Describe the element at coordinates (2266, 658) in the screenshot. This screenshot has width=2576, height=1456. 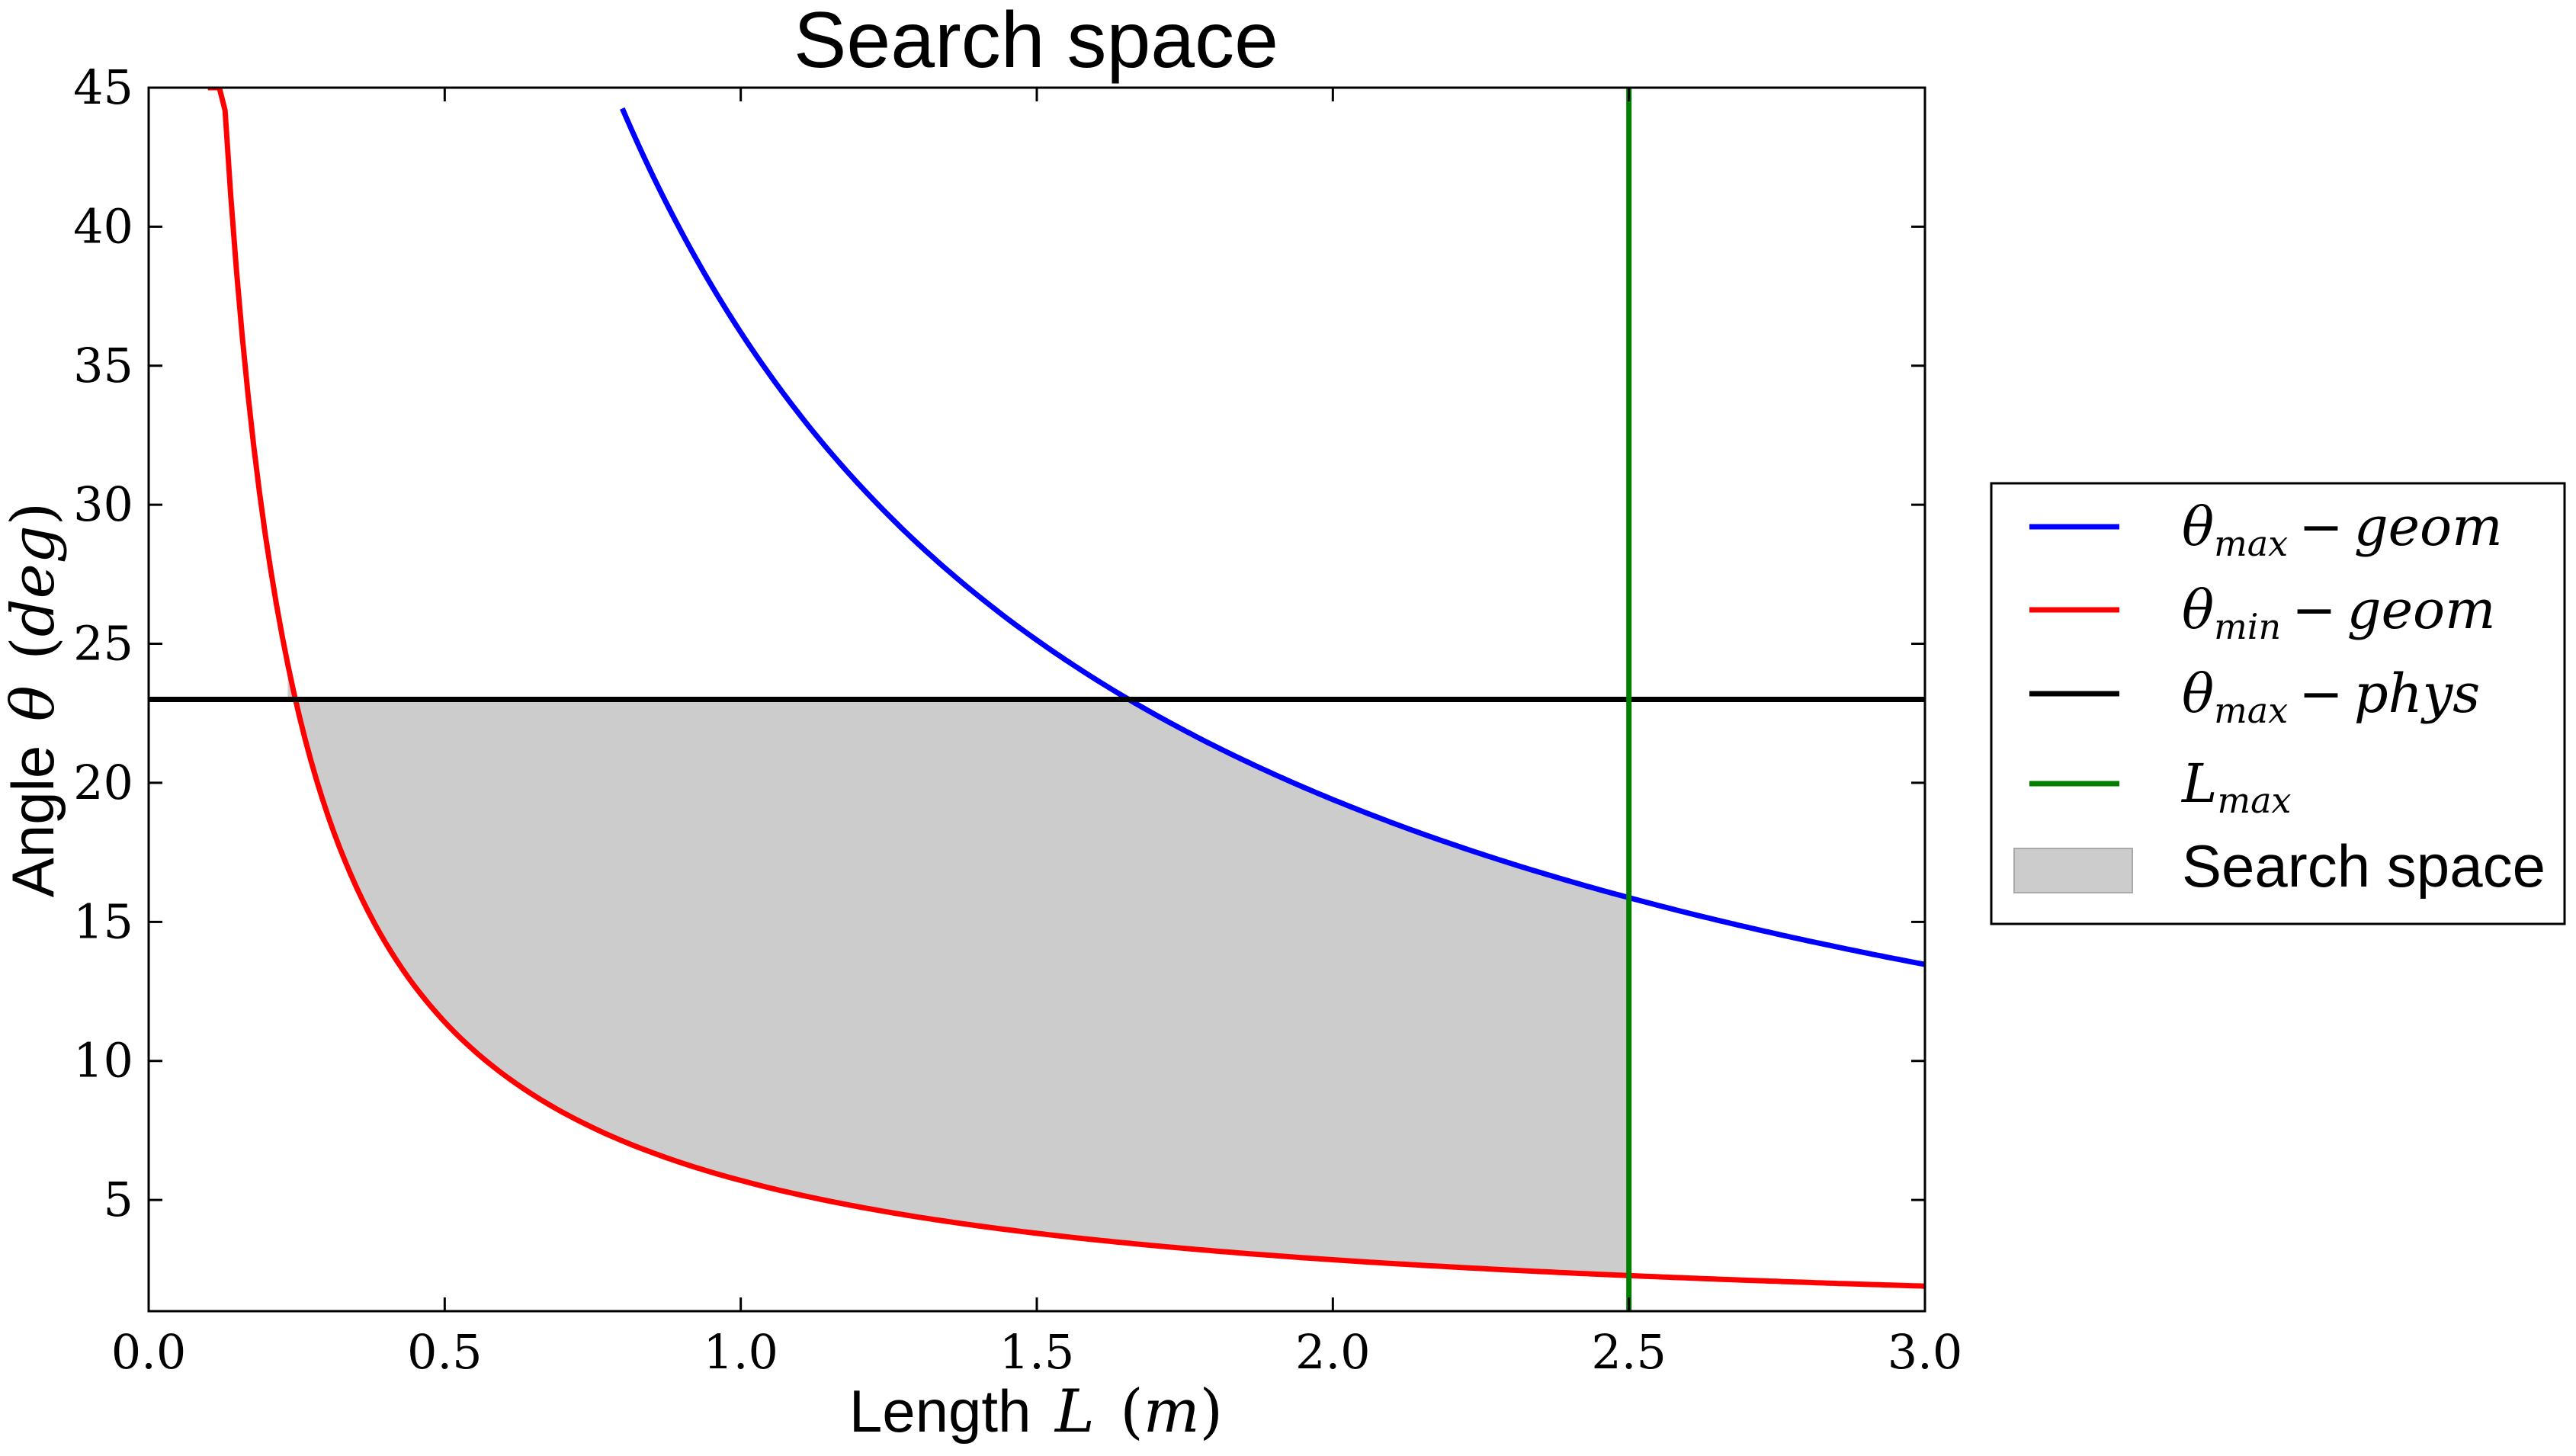
I see `legend-items: θmax − geom θmin − geom θmax − phys Lmax` at that location.